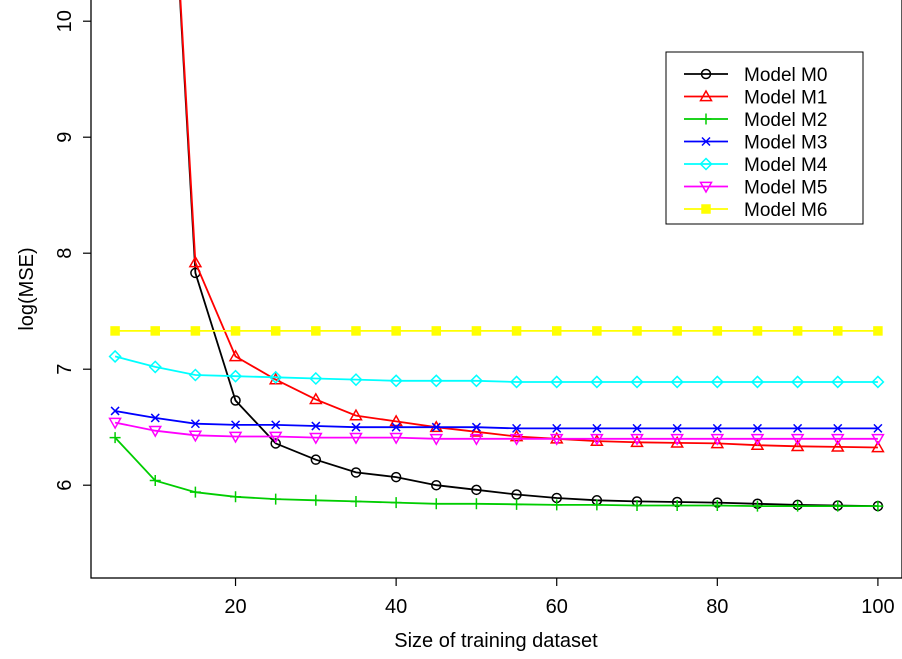  I want to click on y-tick-label: 7, so click(65, 369).